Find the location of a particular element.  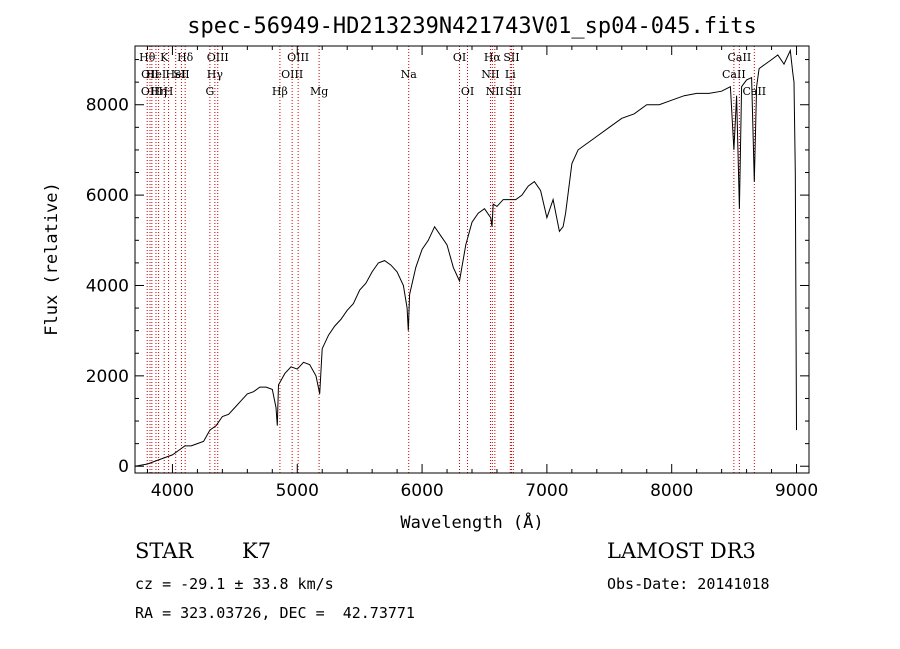

line-marker-label: Mg is located at coordinates (319, 91).